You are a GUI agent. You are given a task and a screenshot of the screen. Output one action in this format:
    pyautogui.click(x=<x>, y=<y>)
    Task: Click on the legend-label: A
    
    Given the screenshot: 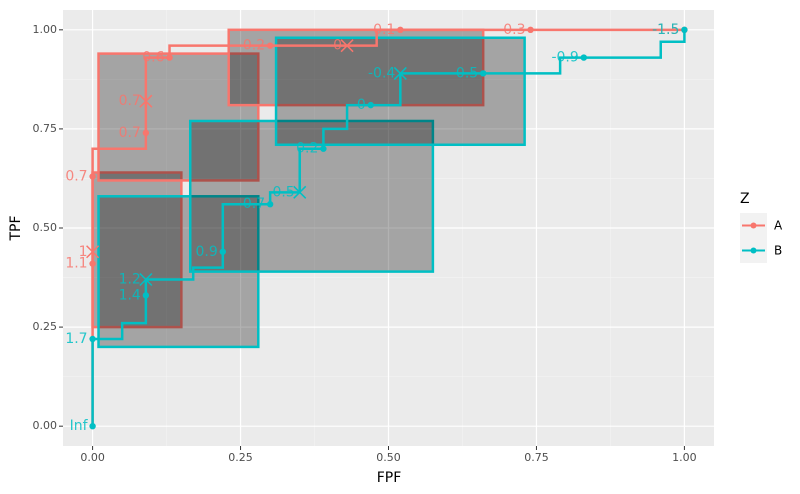 What is the action you would take?
    pyautogui.click(x=778, y=226)
    